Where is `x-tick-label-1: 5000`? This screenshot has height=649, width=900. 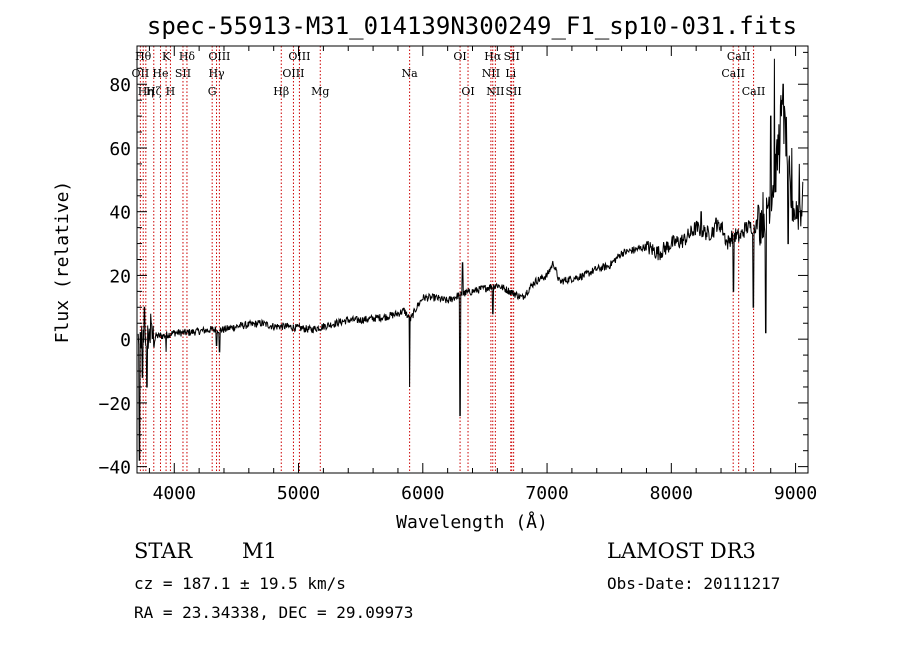 x-tick-label-1: 5000 is located at coordinates (298, 493).